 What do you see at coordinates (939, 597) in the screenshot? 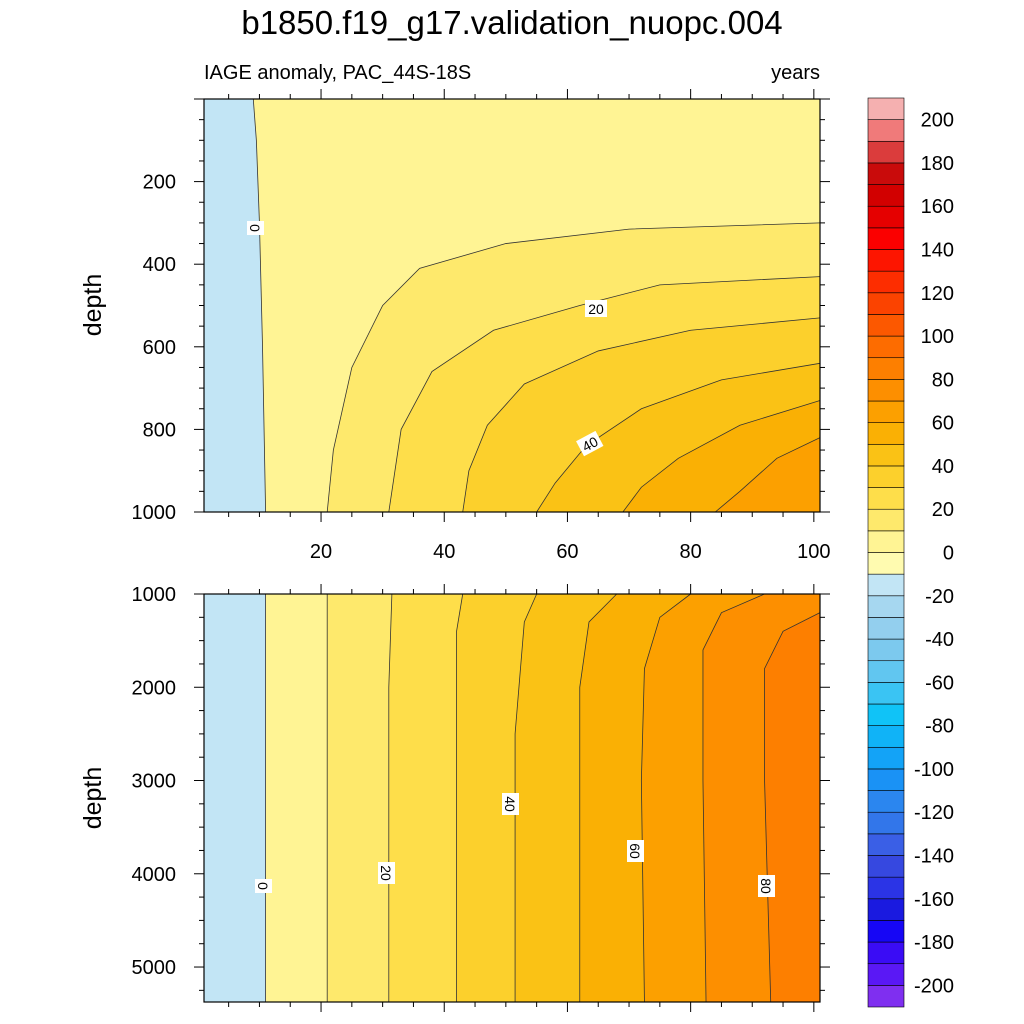
I see `colorbar-label: -20` at bounding box center [939, 597].